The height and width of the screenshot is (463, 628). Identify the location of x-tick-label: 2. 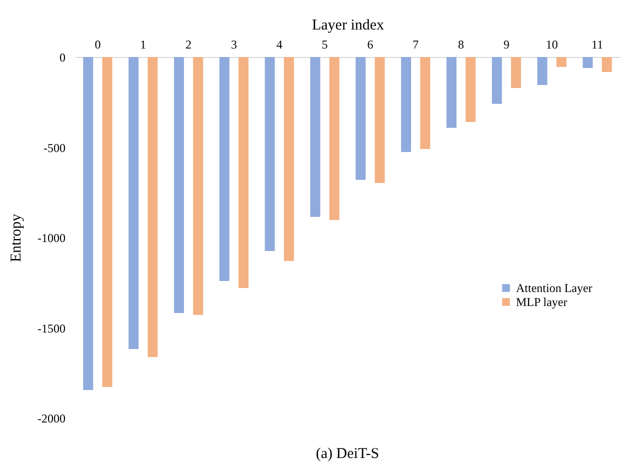
(189, 45).